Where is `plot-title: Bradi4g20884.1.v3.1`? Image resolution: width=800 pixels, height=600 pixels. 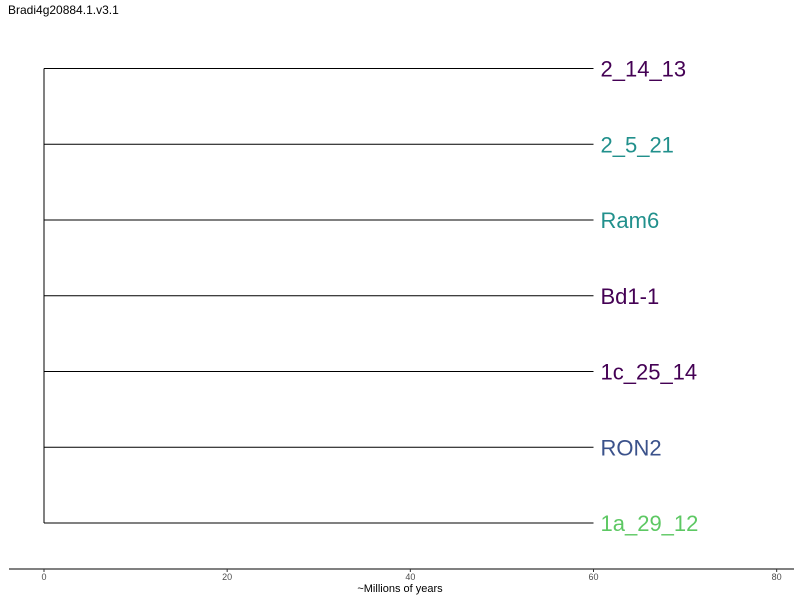
plot-title: Bradi4g20884.1.v3.1 is located at coordinates (63, 10).